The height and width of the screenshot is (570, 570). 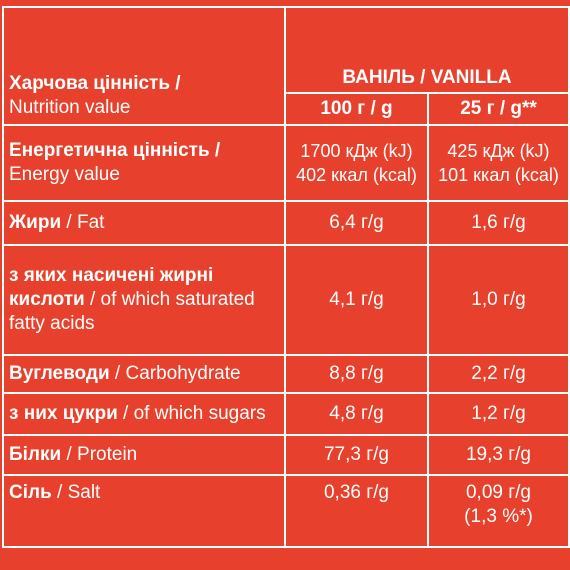 What do you see at coordinates (76, 492) in the screenshot?
I see `salt-label-en: / Salt` at bounding box center [76, 492].